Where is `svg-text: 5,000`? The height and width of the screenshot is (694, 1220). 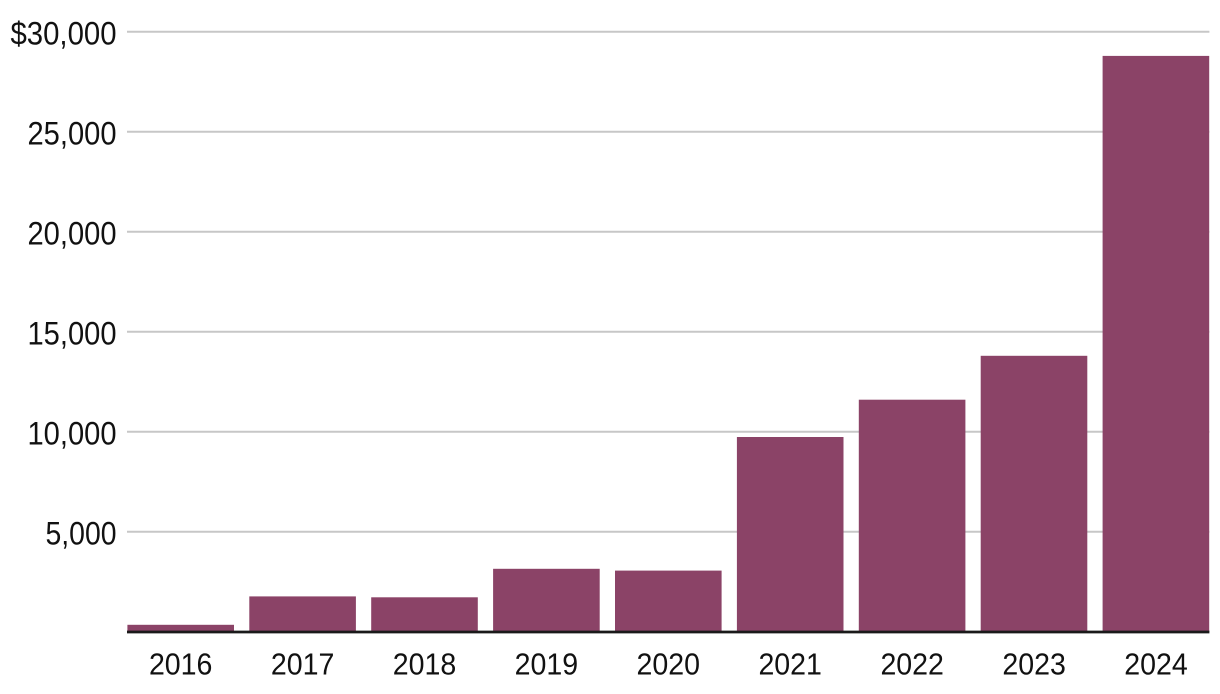 svg-text: 5,000 is located at coordinates (81, 533).